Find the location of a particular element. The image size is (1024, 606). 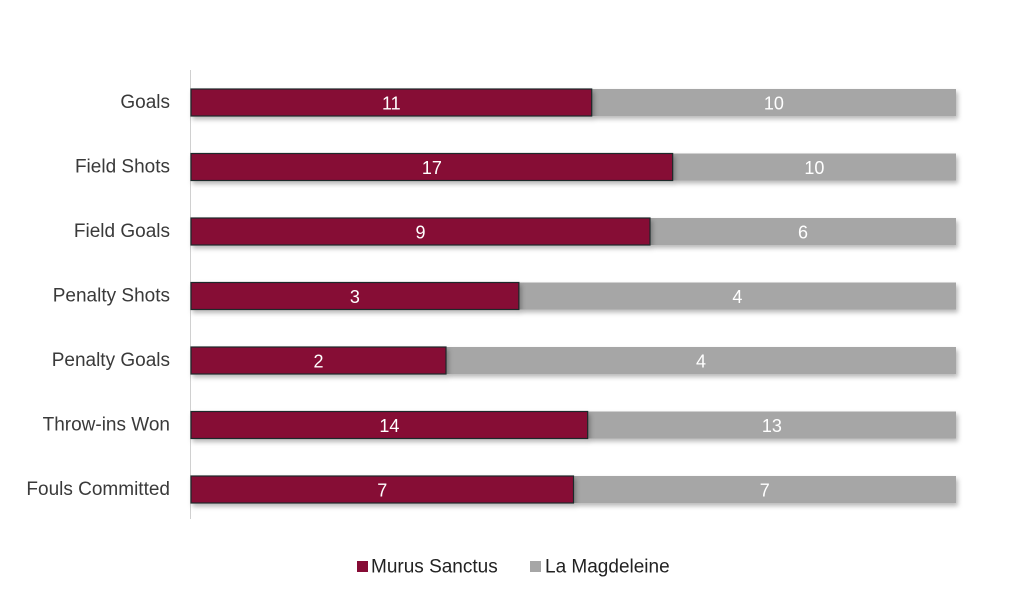

value-label-la-magdeleine-goals: 10 is located at coordinates (774, 104).